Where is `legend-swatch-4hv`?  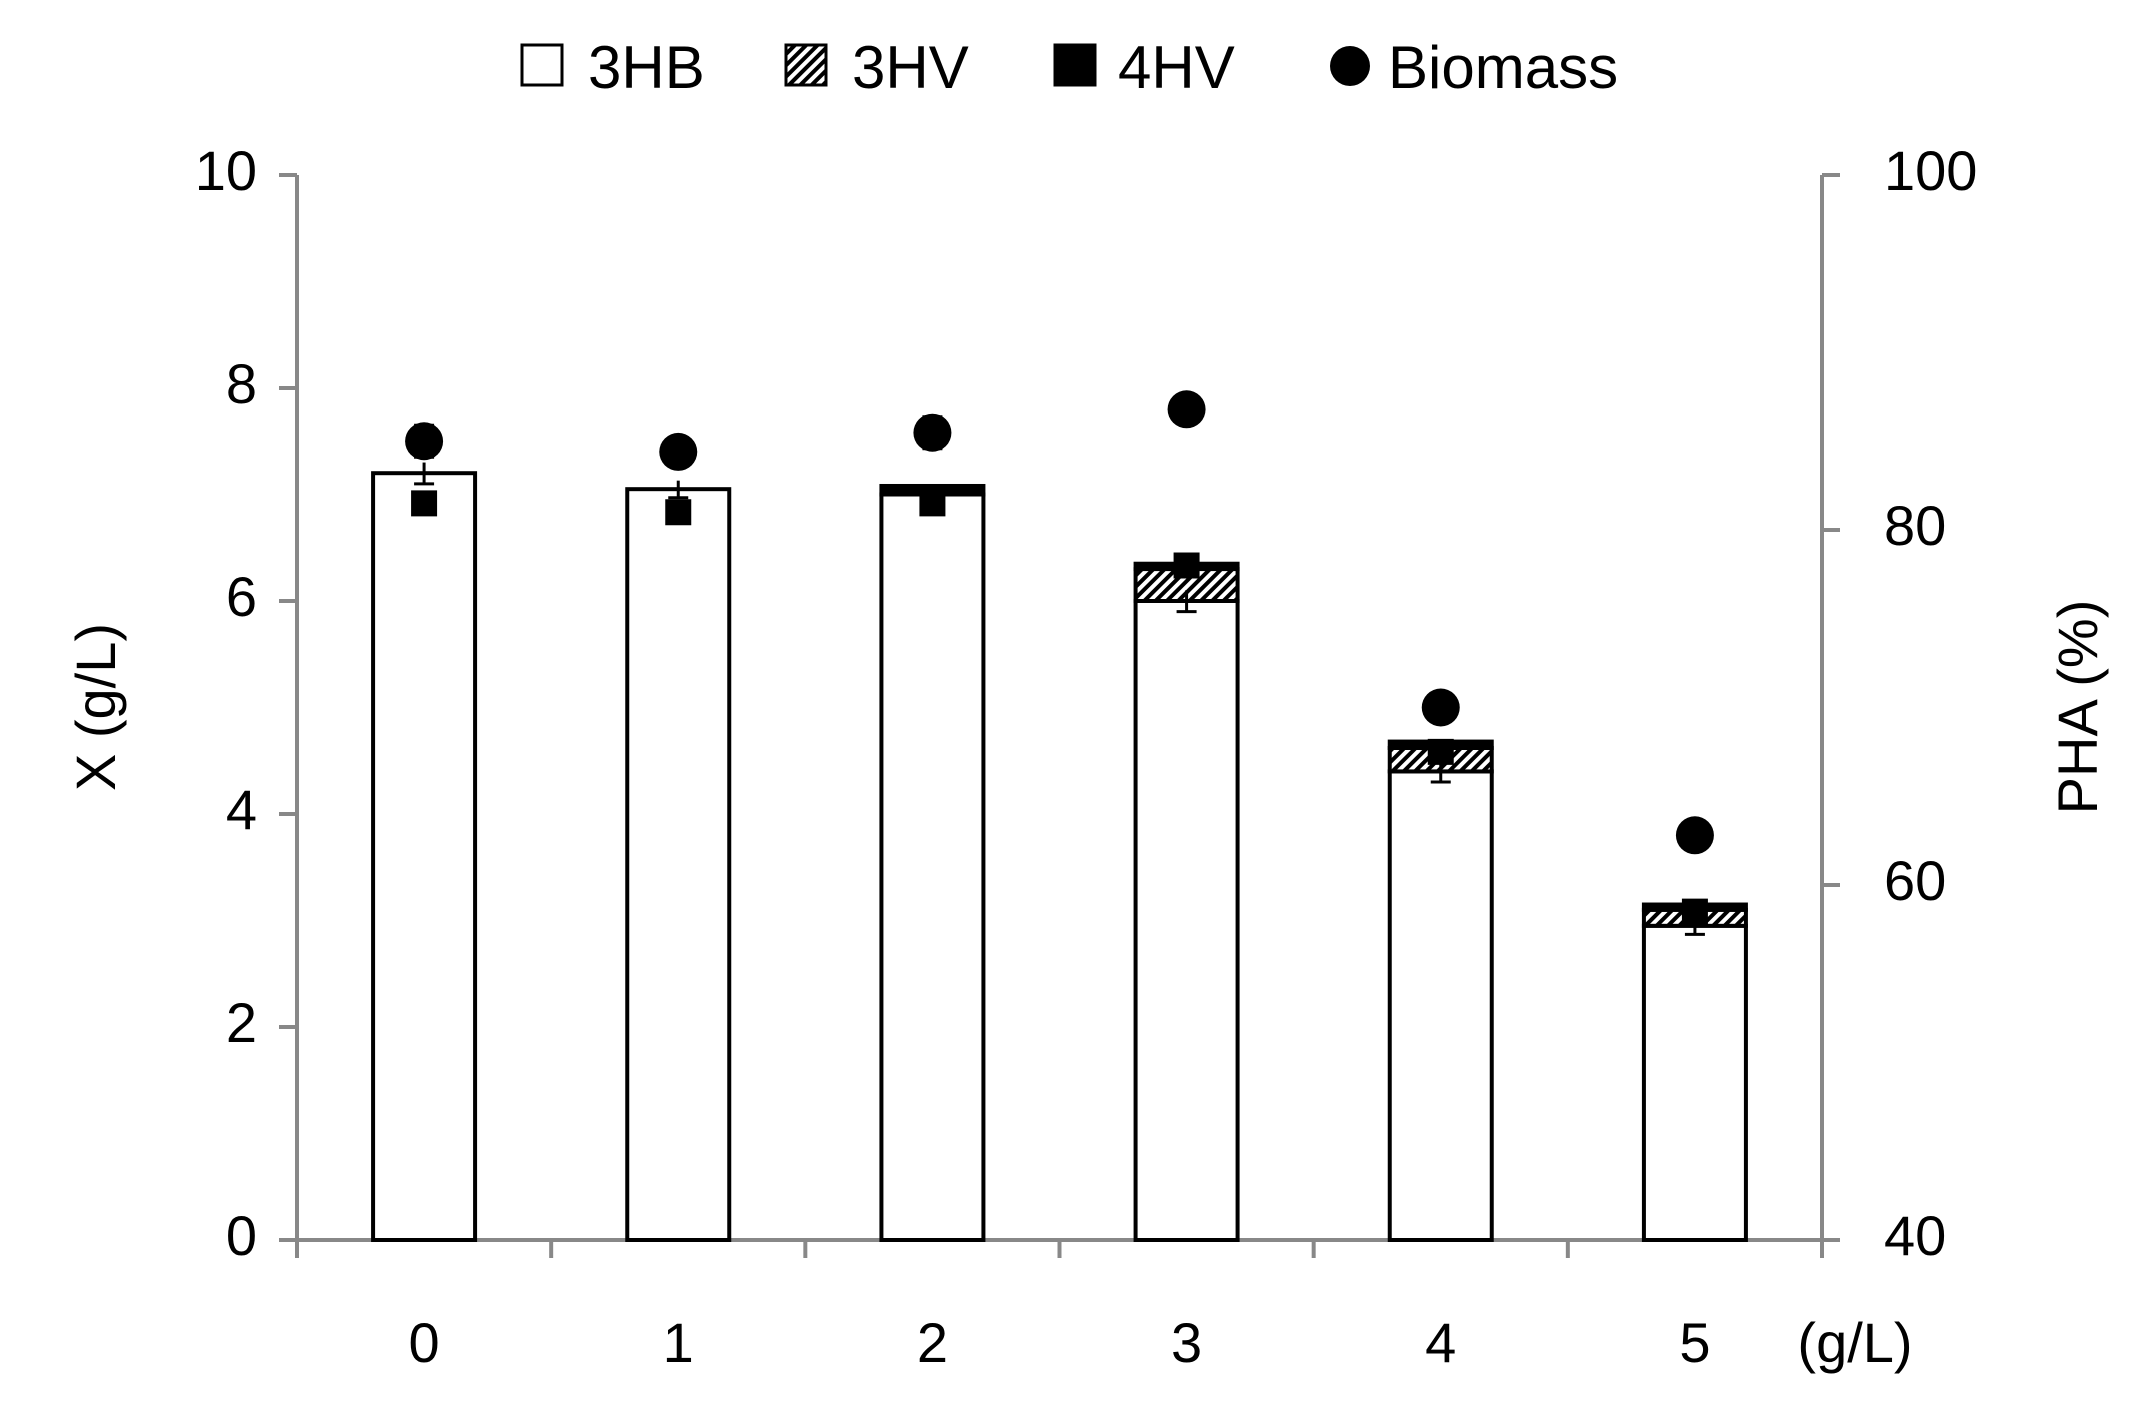 legend-swatch-4hv is located at coordinates (1075, 65).